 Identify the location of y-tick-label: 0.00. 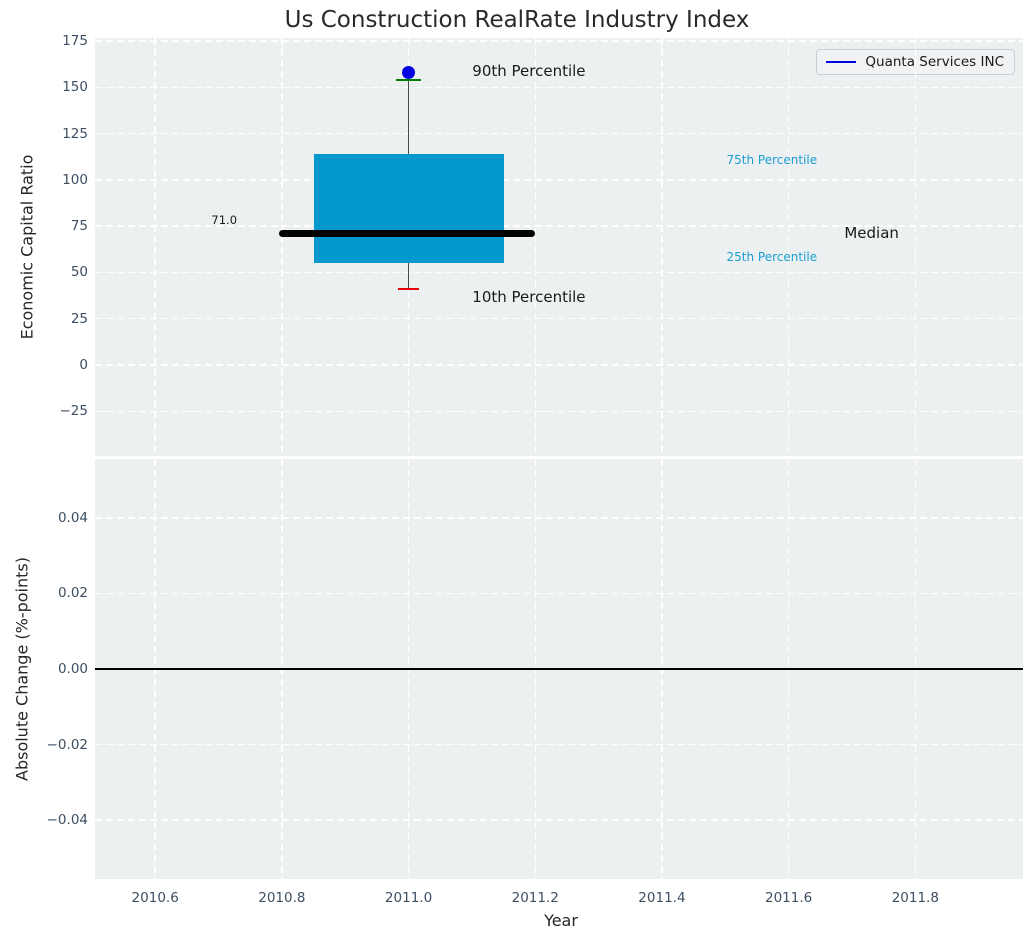
(72, 669).